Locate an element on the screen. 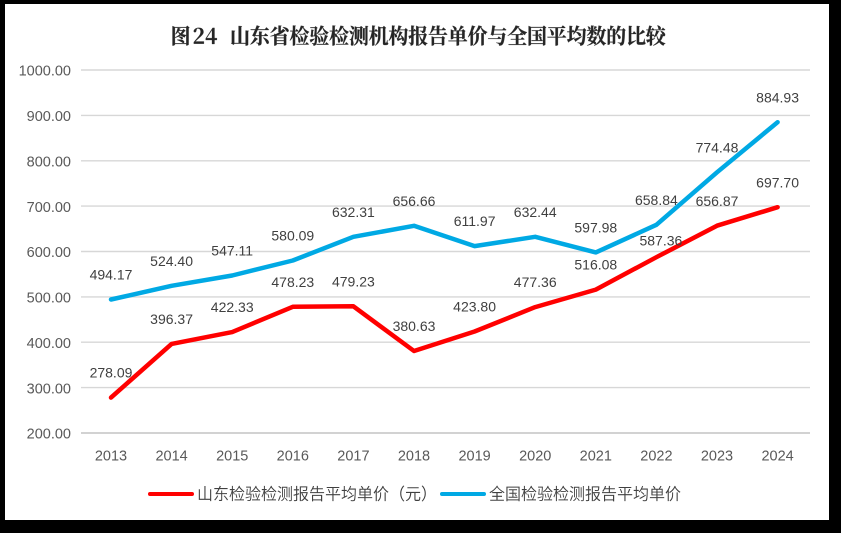  svg-text: 479.23 is located at coordinates (353, 281).